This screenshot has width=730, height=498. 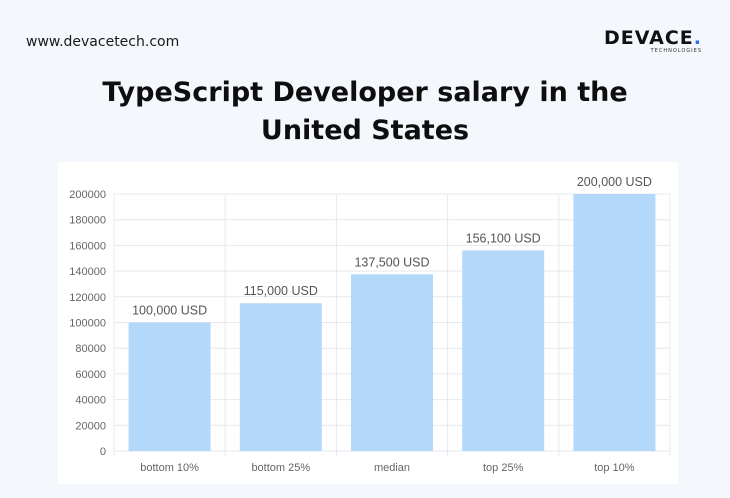 I want to click on brand-name-text: DEVACE, so click(x=648, y=38).